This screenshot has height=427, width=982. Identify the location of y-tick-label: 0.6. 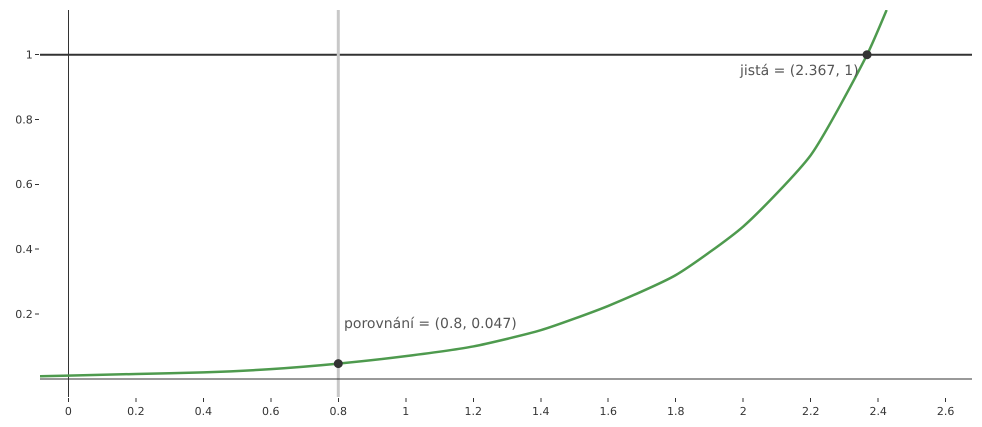
(24, 185).